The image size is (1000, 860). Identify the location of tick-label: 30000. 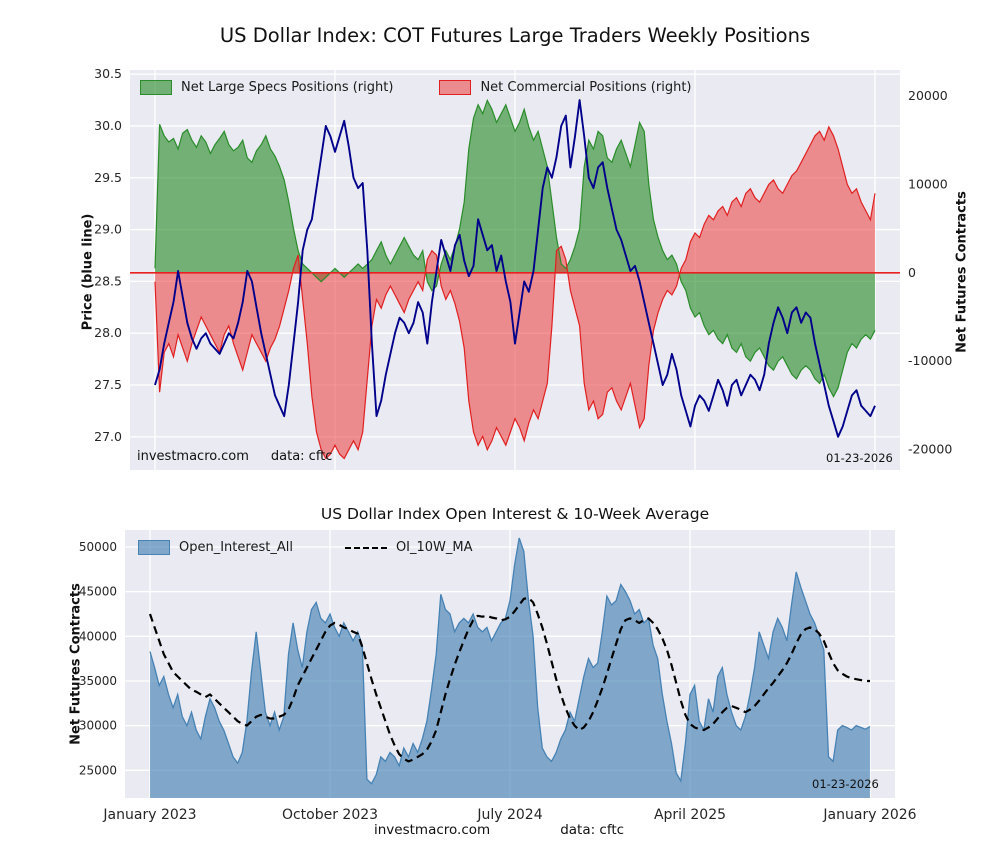
(98, 726).